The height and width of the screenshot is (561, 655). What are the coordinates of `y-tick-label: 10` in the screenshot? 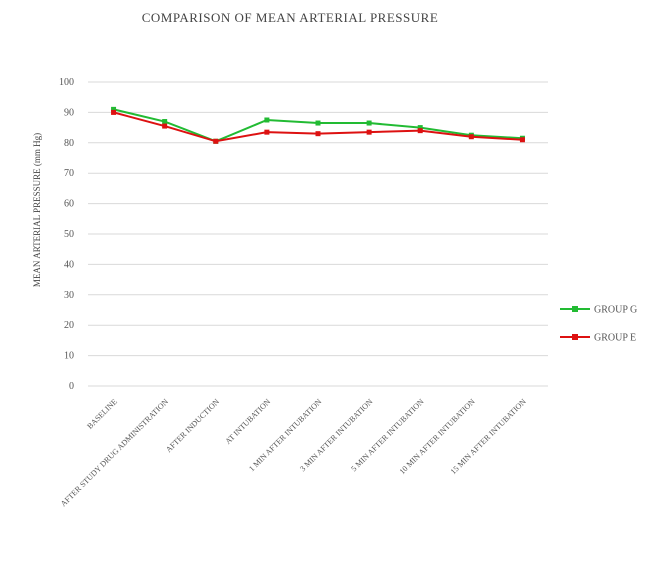 It's located at (69, 356).